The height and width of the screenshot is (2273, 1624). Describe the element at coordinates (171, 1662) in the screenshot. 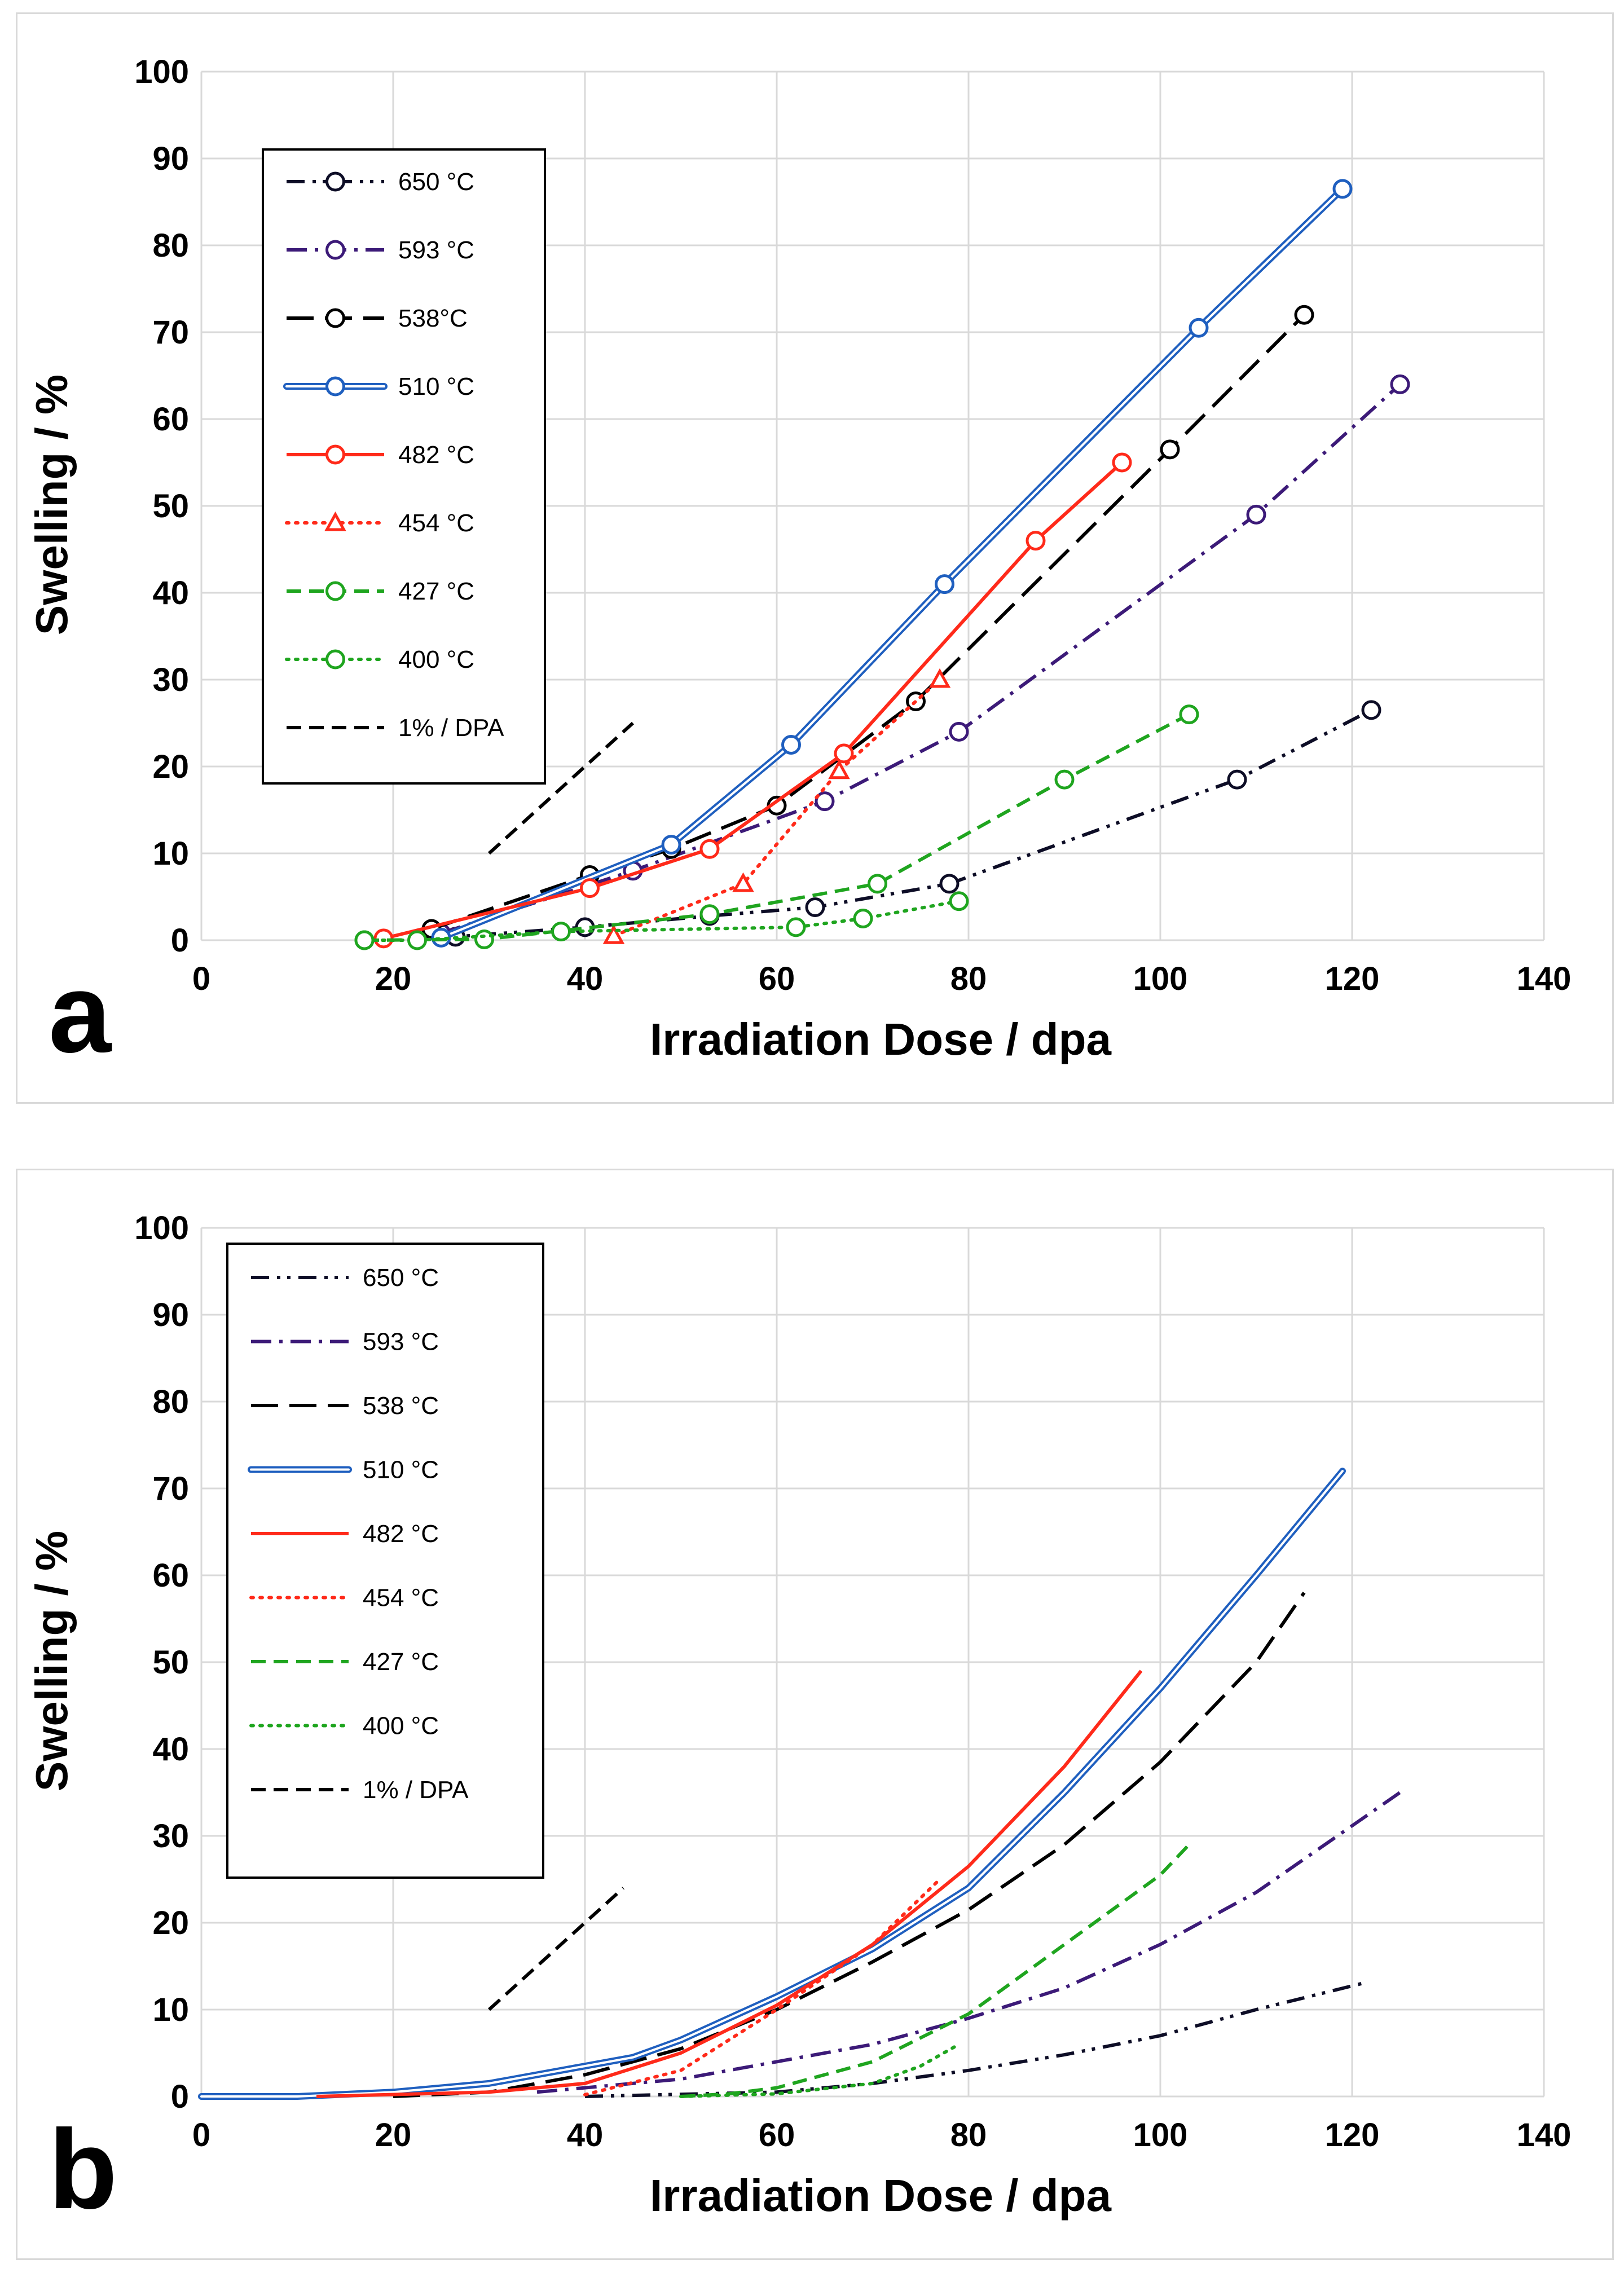

I see `y-tick-label: 50` at that location.